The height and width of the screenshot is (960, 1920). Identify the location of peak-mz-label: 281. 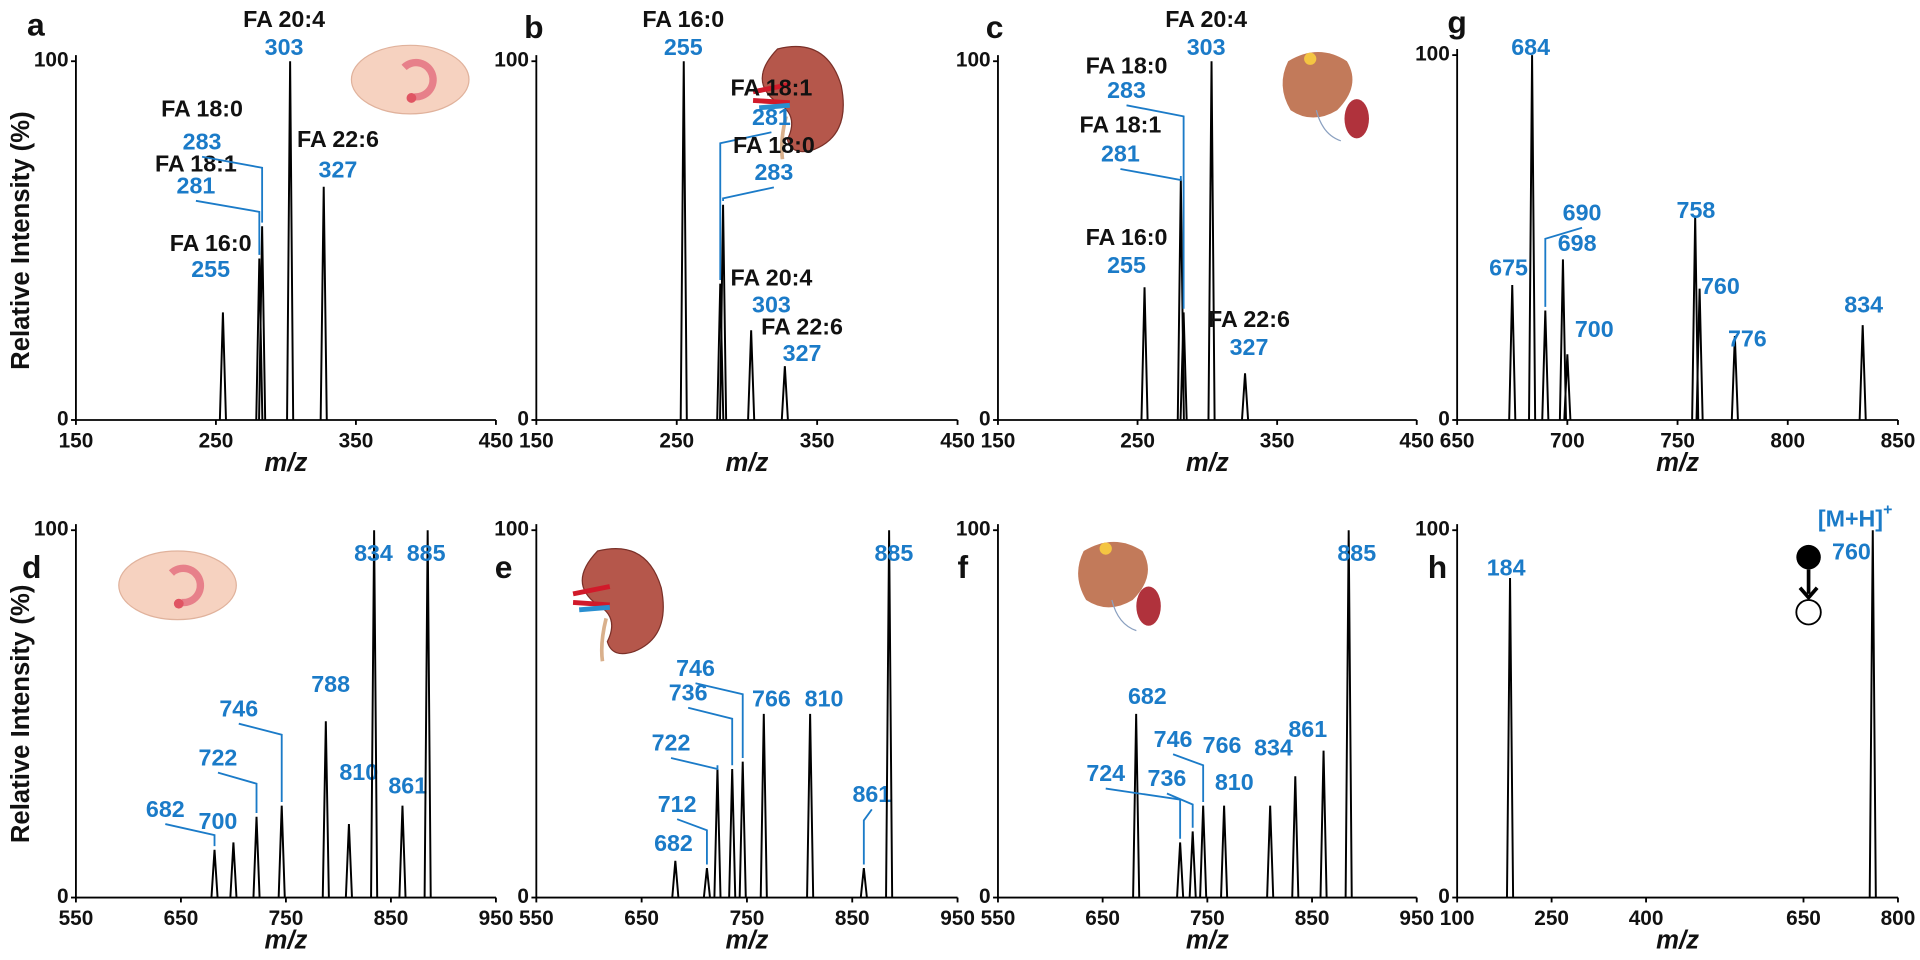
(771, 117).